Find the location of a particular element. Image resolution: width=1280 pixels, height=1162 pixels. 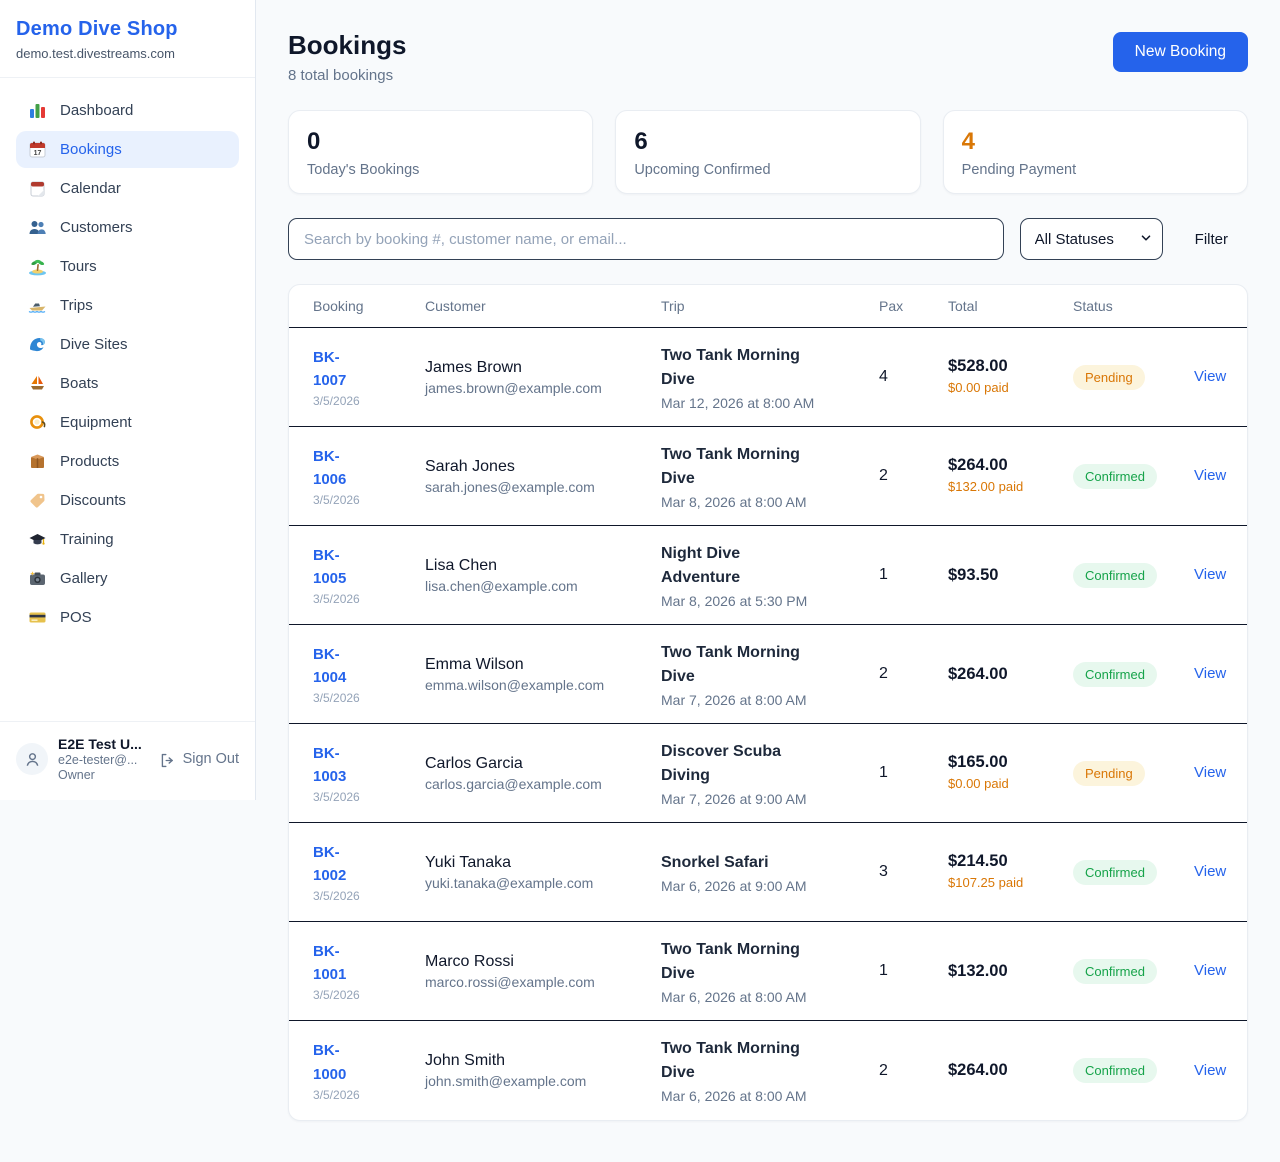

sidebar-item-label: Products is located at coordinates (90, 461).